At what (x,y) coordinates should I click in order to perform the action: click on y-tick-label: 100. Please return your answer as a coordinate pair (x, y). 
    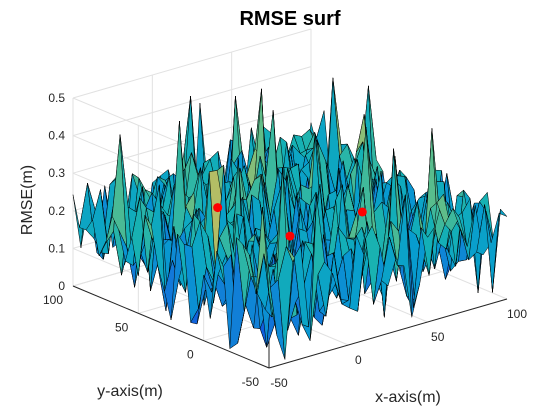
    Looking at the image, I should click on (53, 300).